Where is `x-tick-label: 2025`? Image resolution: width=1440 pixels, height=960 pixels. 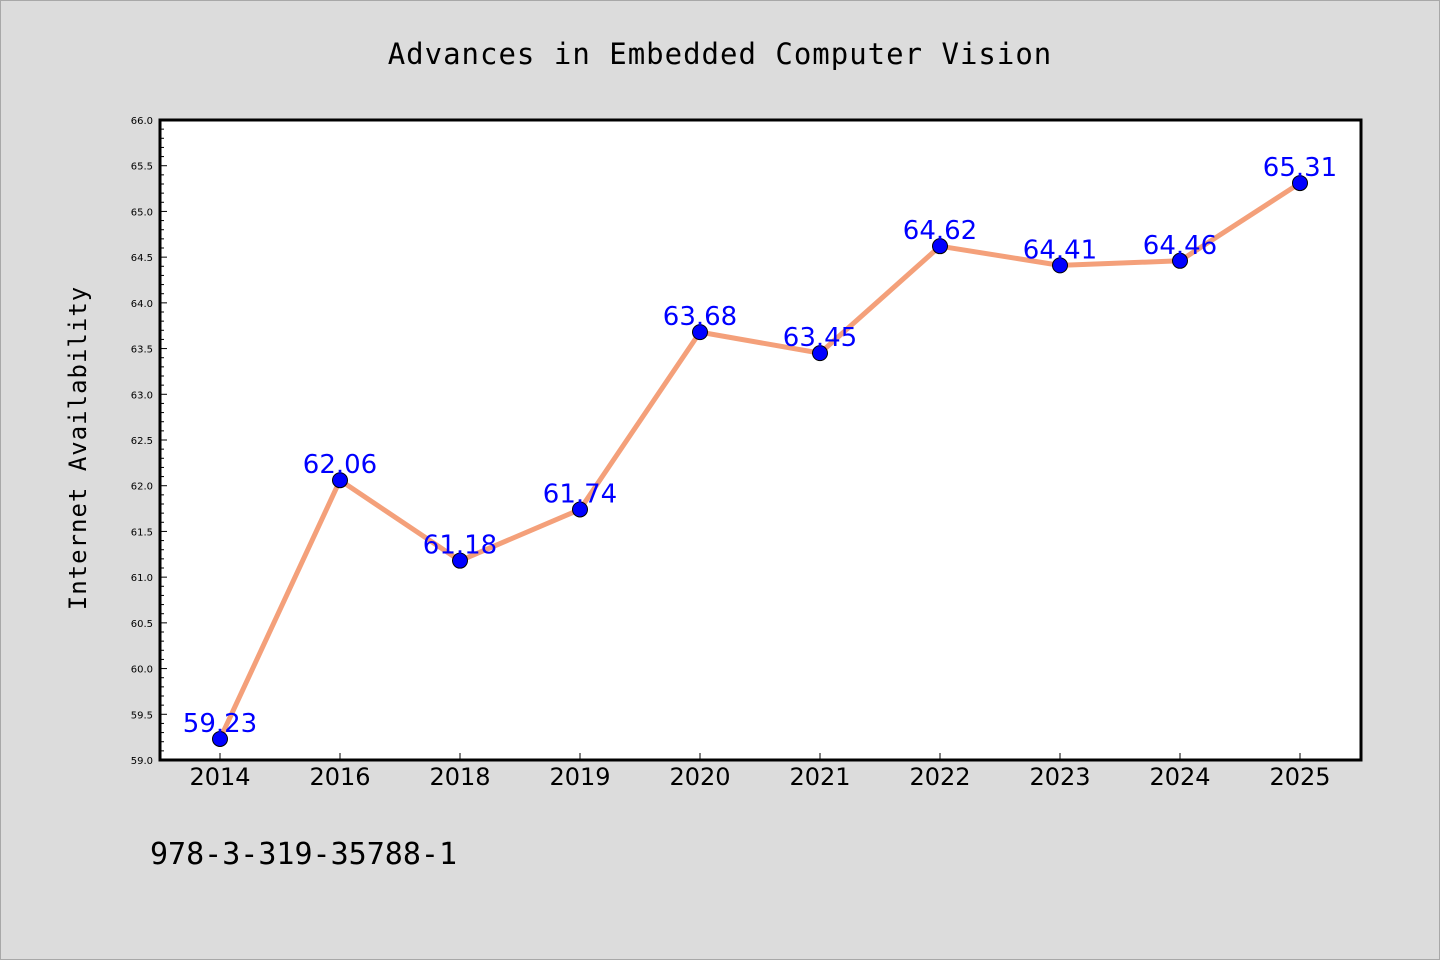 x-tick-label: 2025 is located at coordinates (1299, 777).